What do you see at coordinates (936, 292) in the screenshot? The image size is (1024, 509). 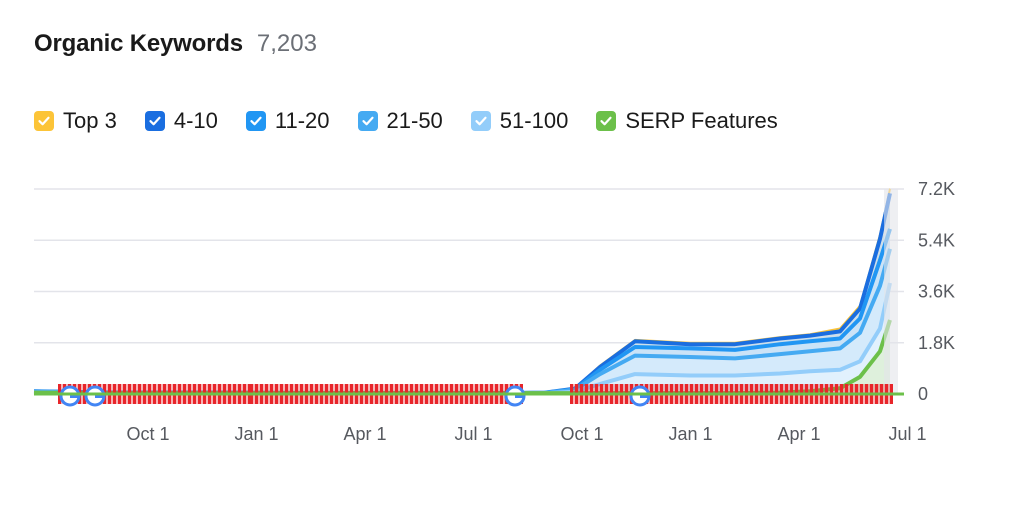 I see `y-tick-label: 3.6K` at bounding box center [936, 292].